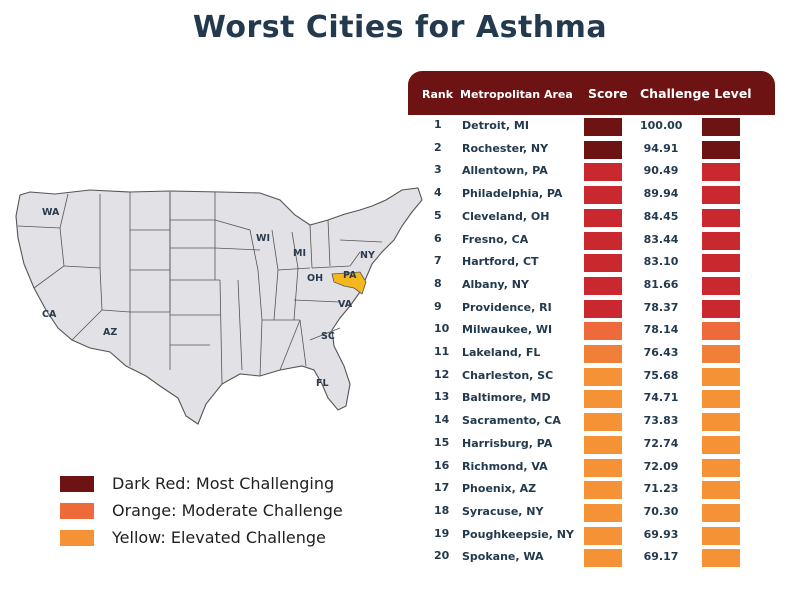  I want to click on table-row: 12 Charleston, SC 75.68, so click(591, 377).